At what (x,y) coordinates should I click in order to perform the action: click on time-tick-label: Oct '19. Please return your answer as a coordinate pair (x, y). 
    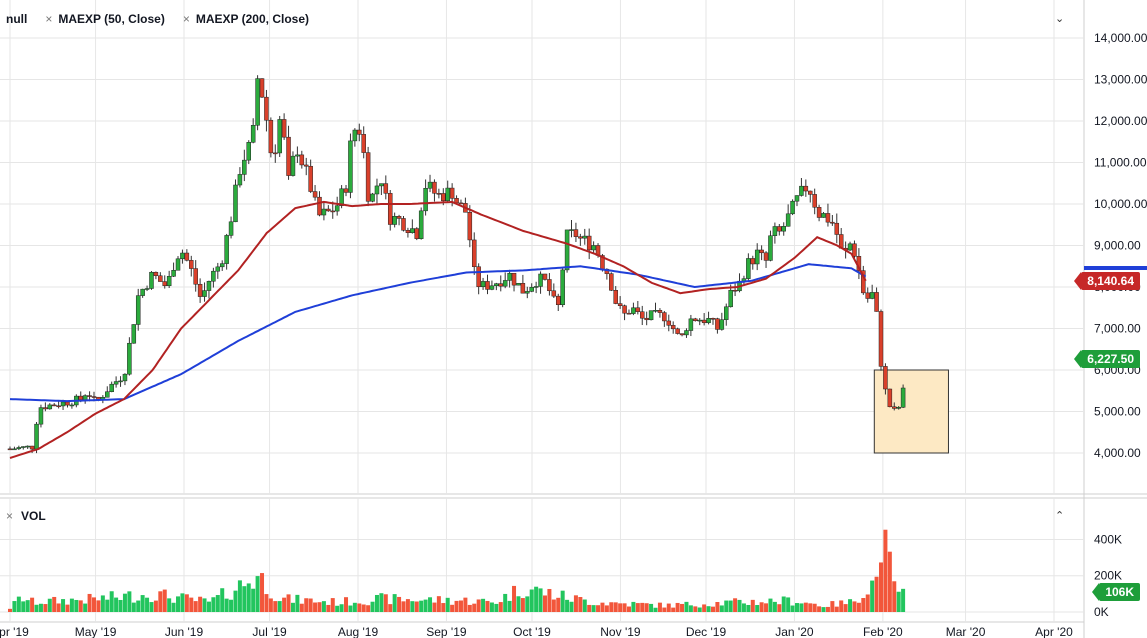
    Looking at the image, I should click on (532, 631).